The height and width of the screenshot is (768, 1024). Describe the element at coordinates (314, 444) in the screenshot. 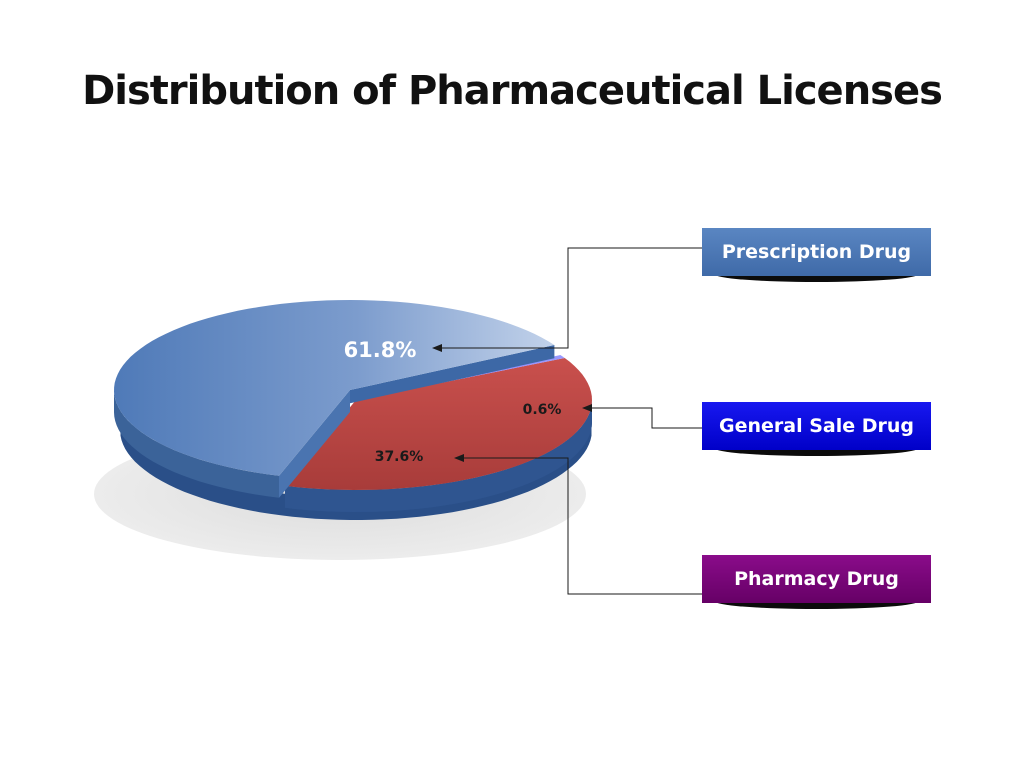

I see `pie-inner-face` at that location.